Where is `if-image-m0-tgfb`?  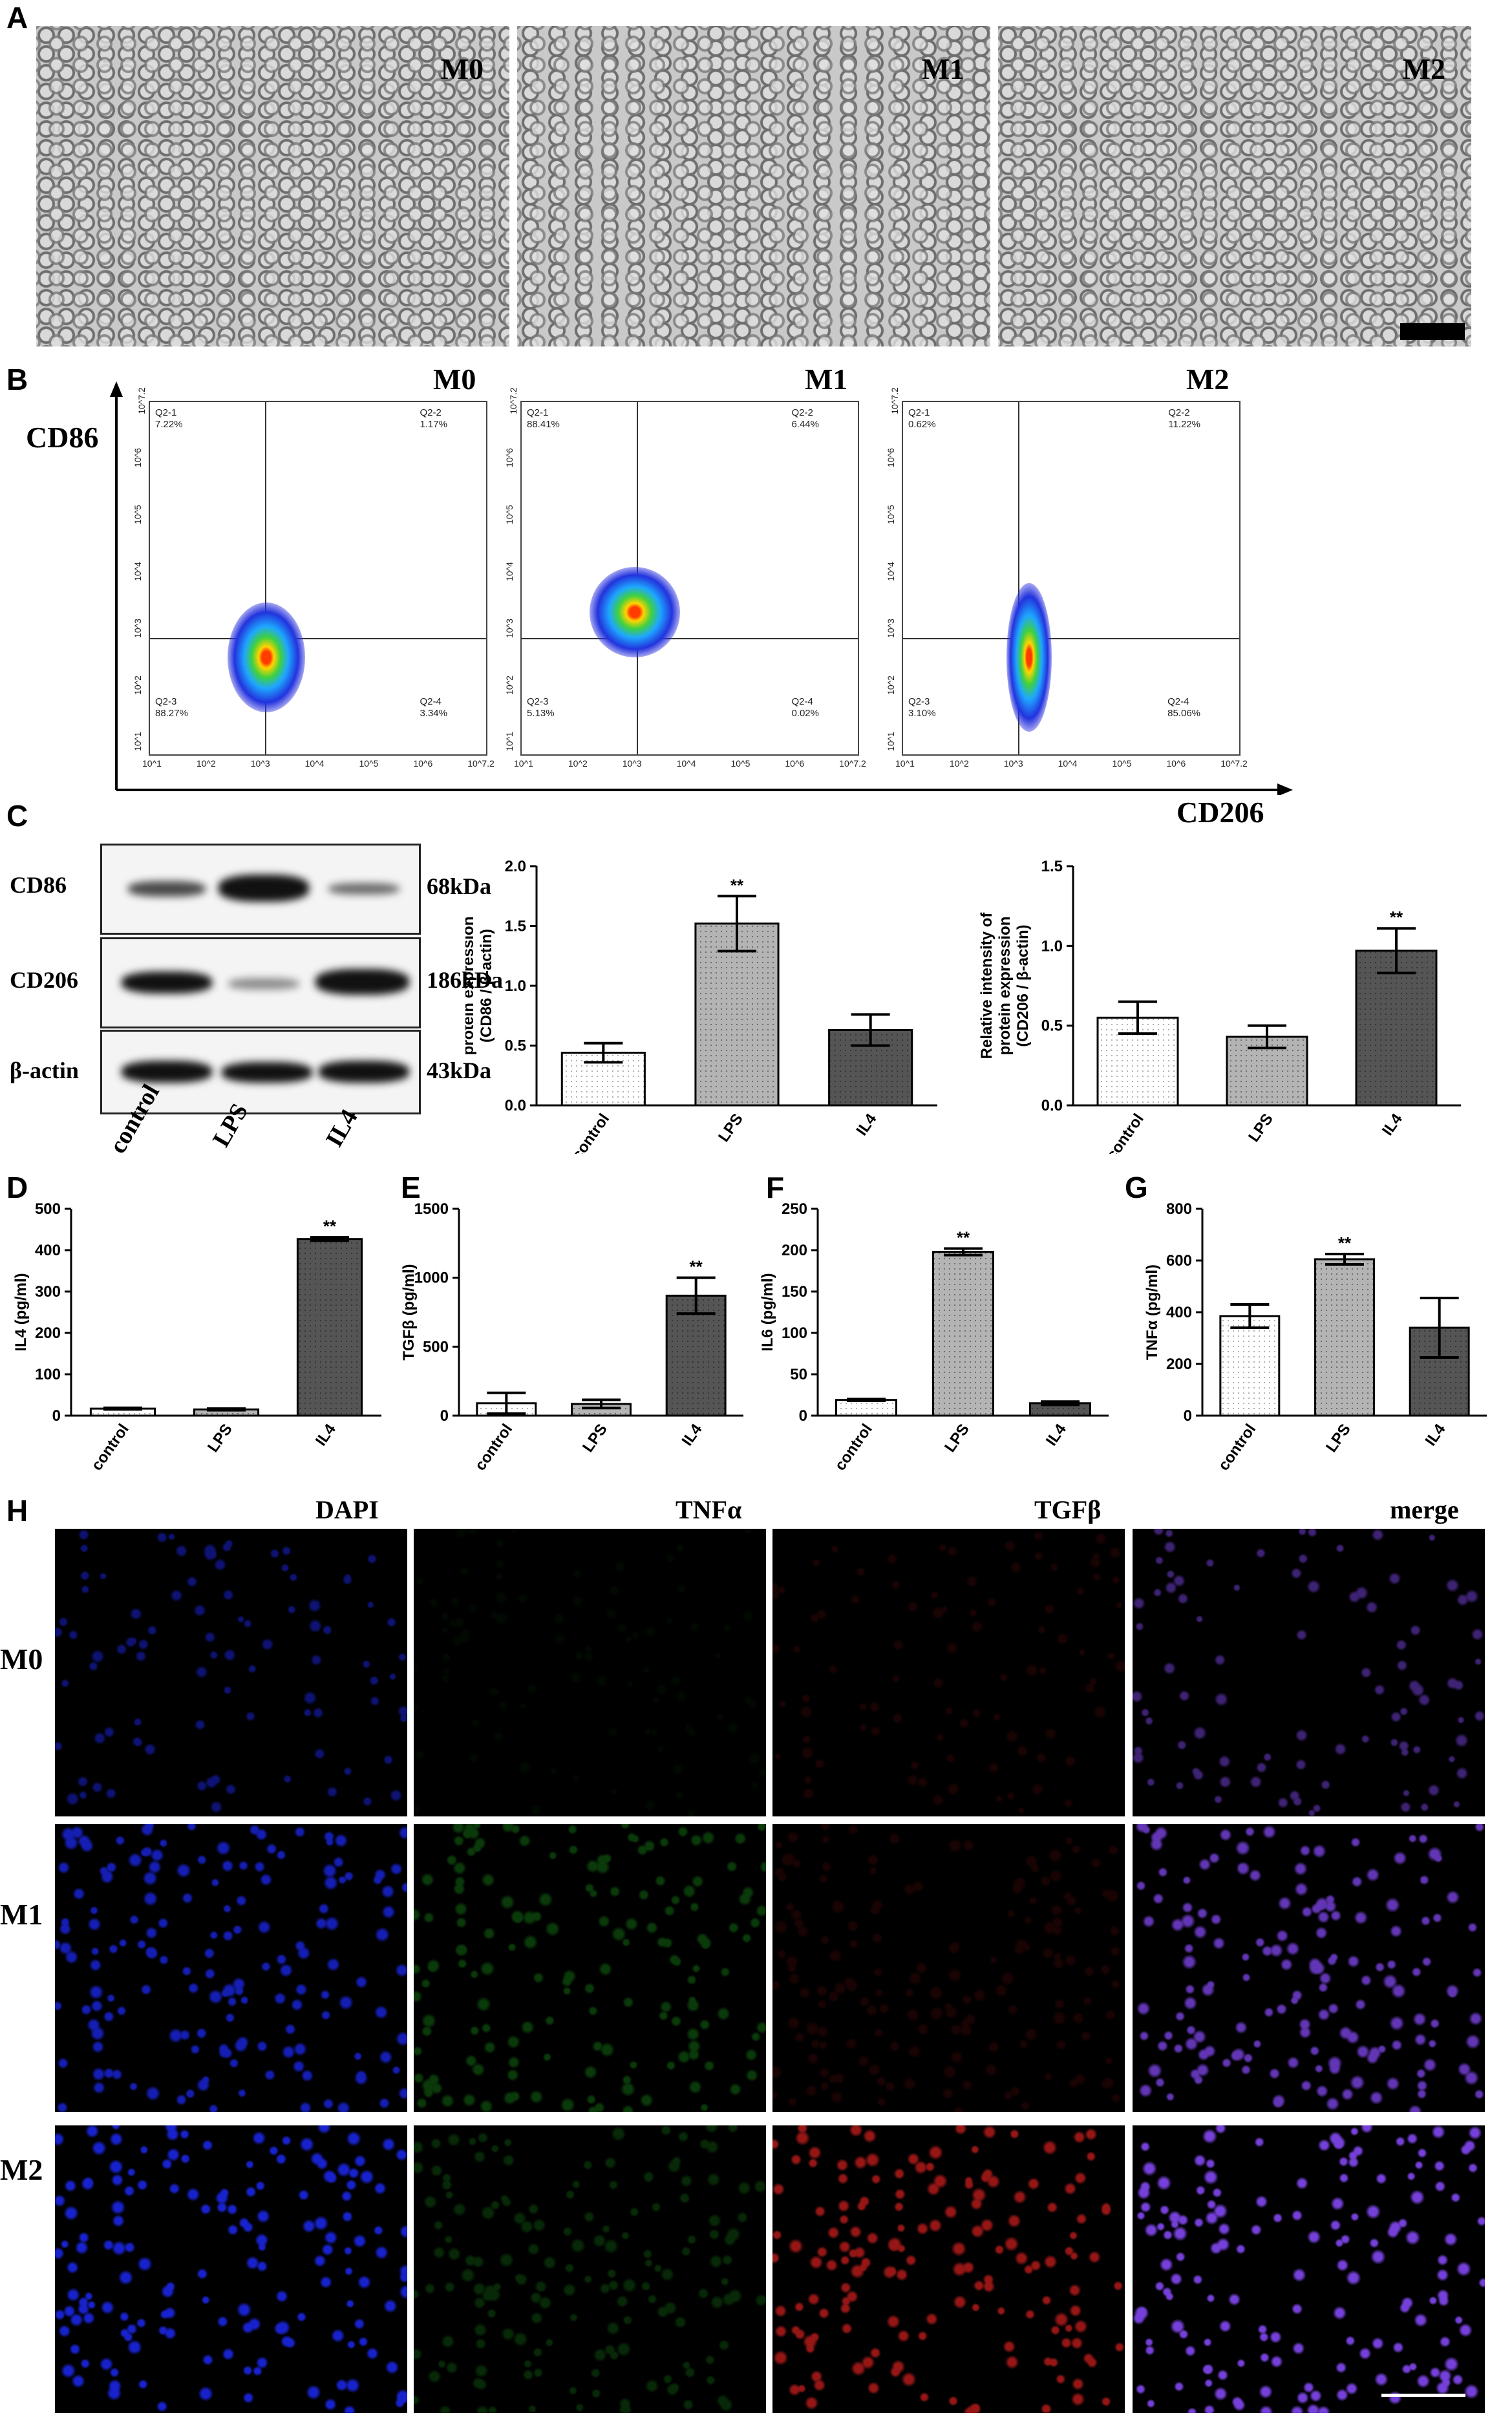
if-image-m0-tgfb is located at coordinates (948, 1672).